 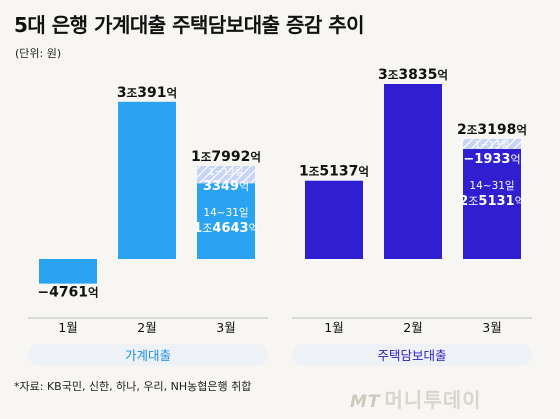 I want to click on value-label-0-0: −4761억, so click(x=67, y=293).